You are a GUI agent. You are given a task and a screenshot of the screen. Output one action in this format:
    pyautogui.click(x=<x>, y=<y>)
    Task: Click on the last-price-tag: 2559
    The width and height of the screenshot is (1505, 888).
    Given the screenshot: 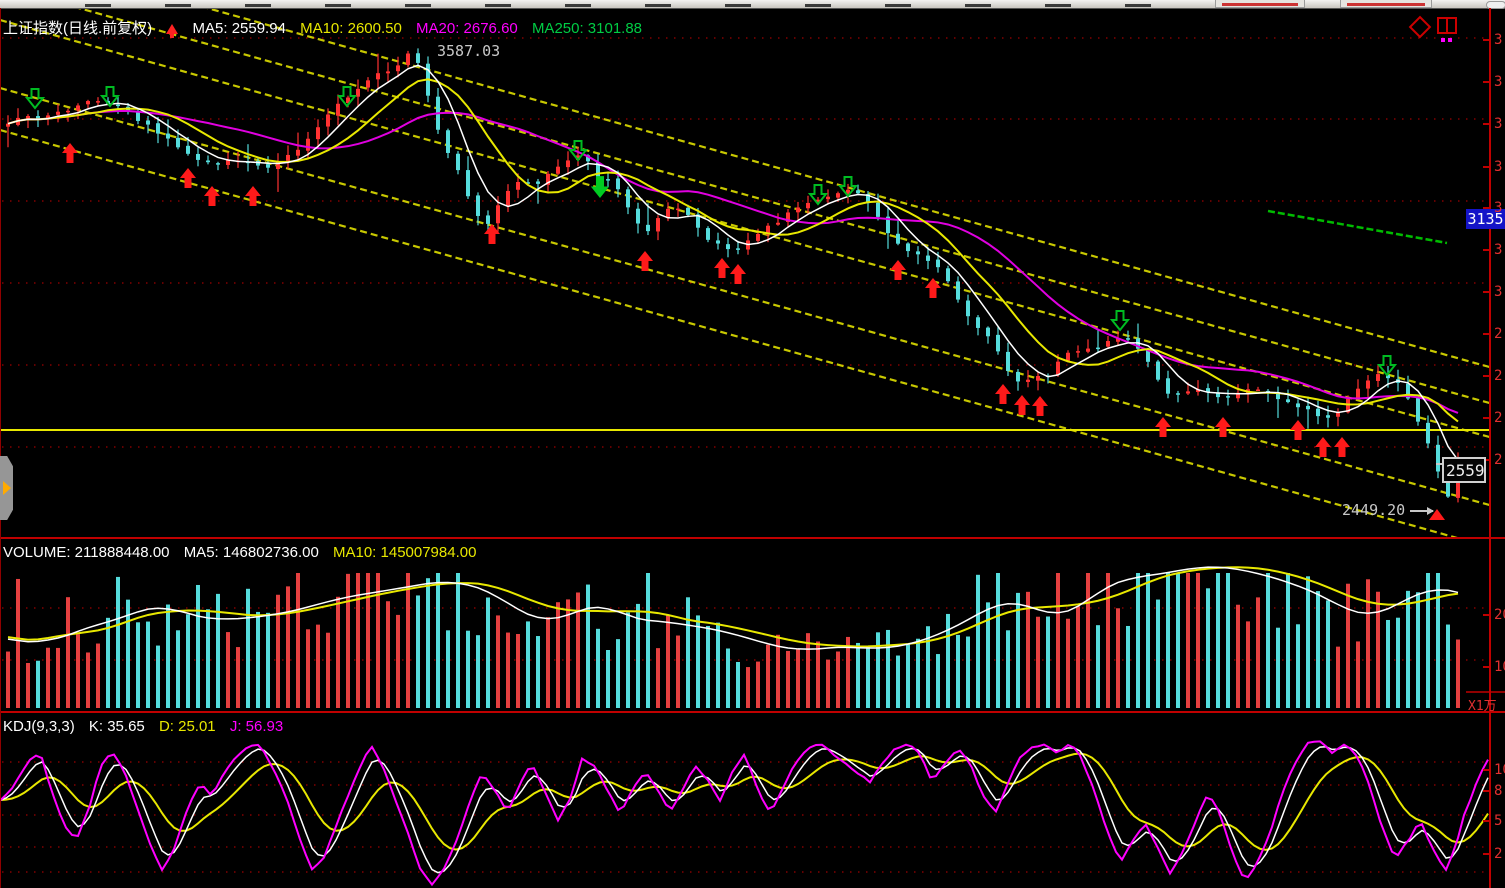 What is the action you would take?
    pyautogui.click(x=1464, y=470)
    